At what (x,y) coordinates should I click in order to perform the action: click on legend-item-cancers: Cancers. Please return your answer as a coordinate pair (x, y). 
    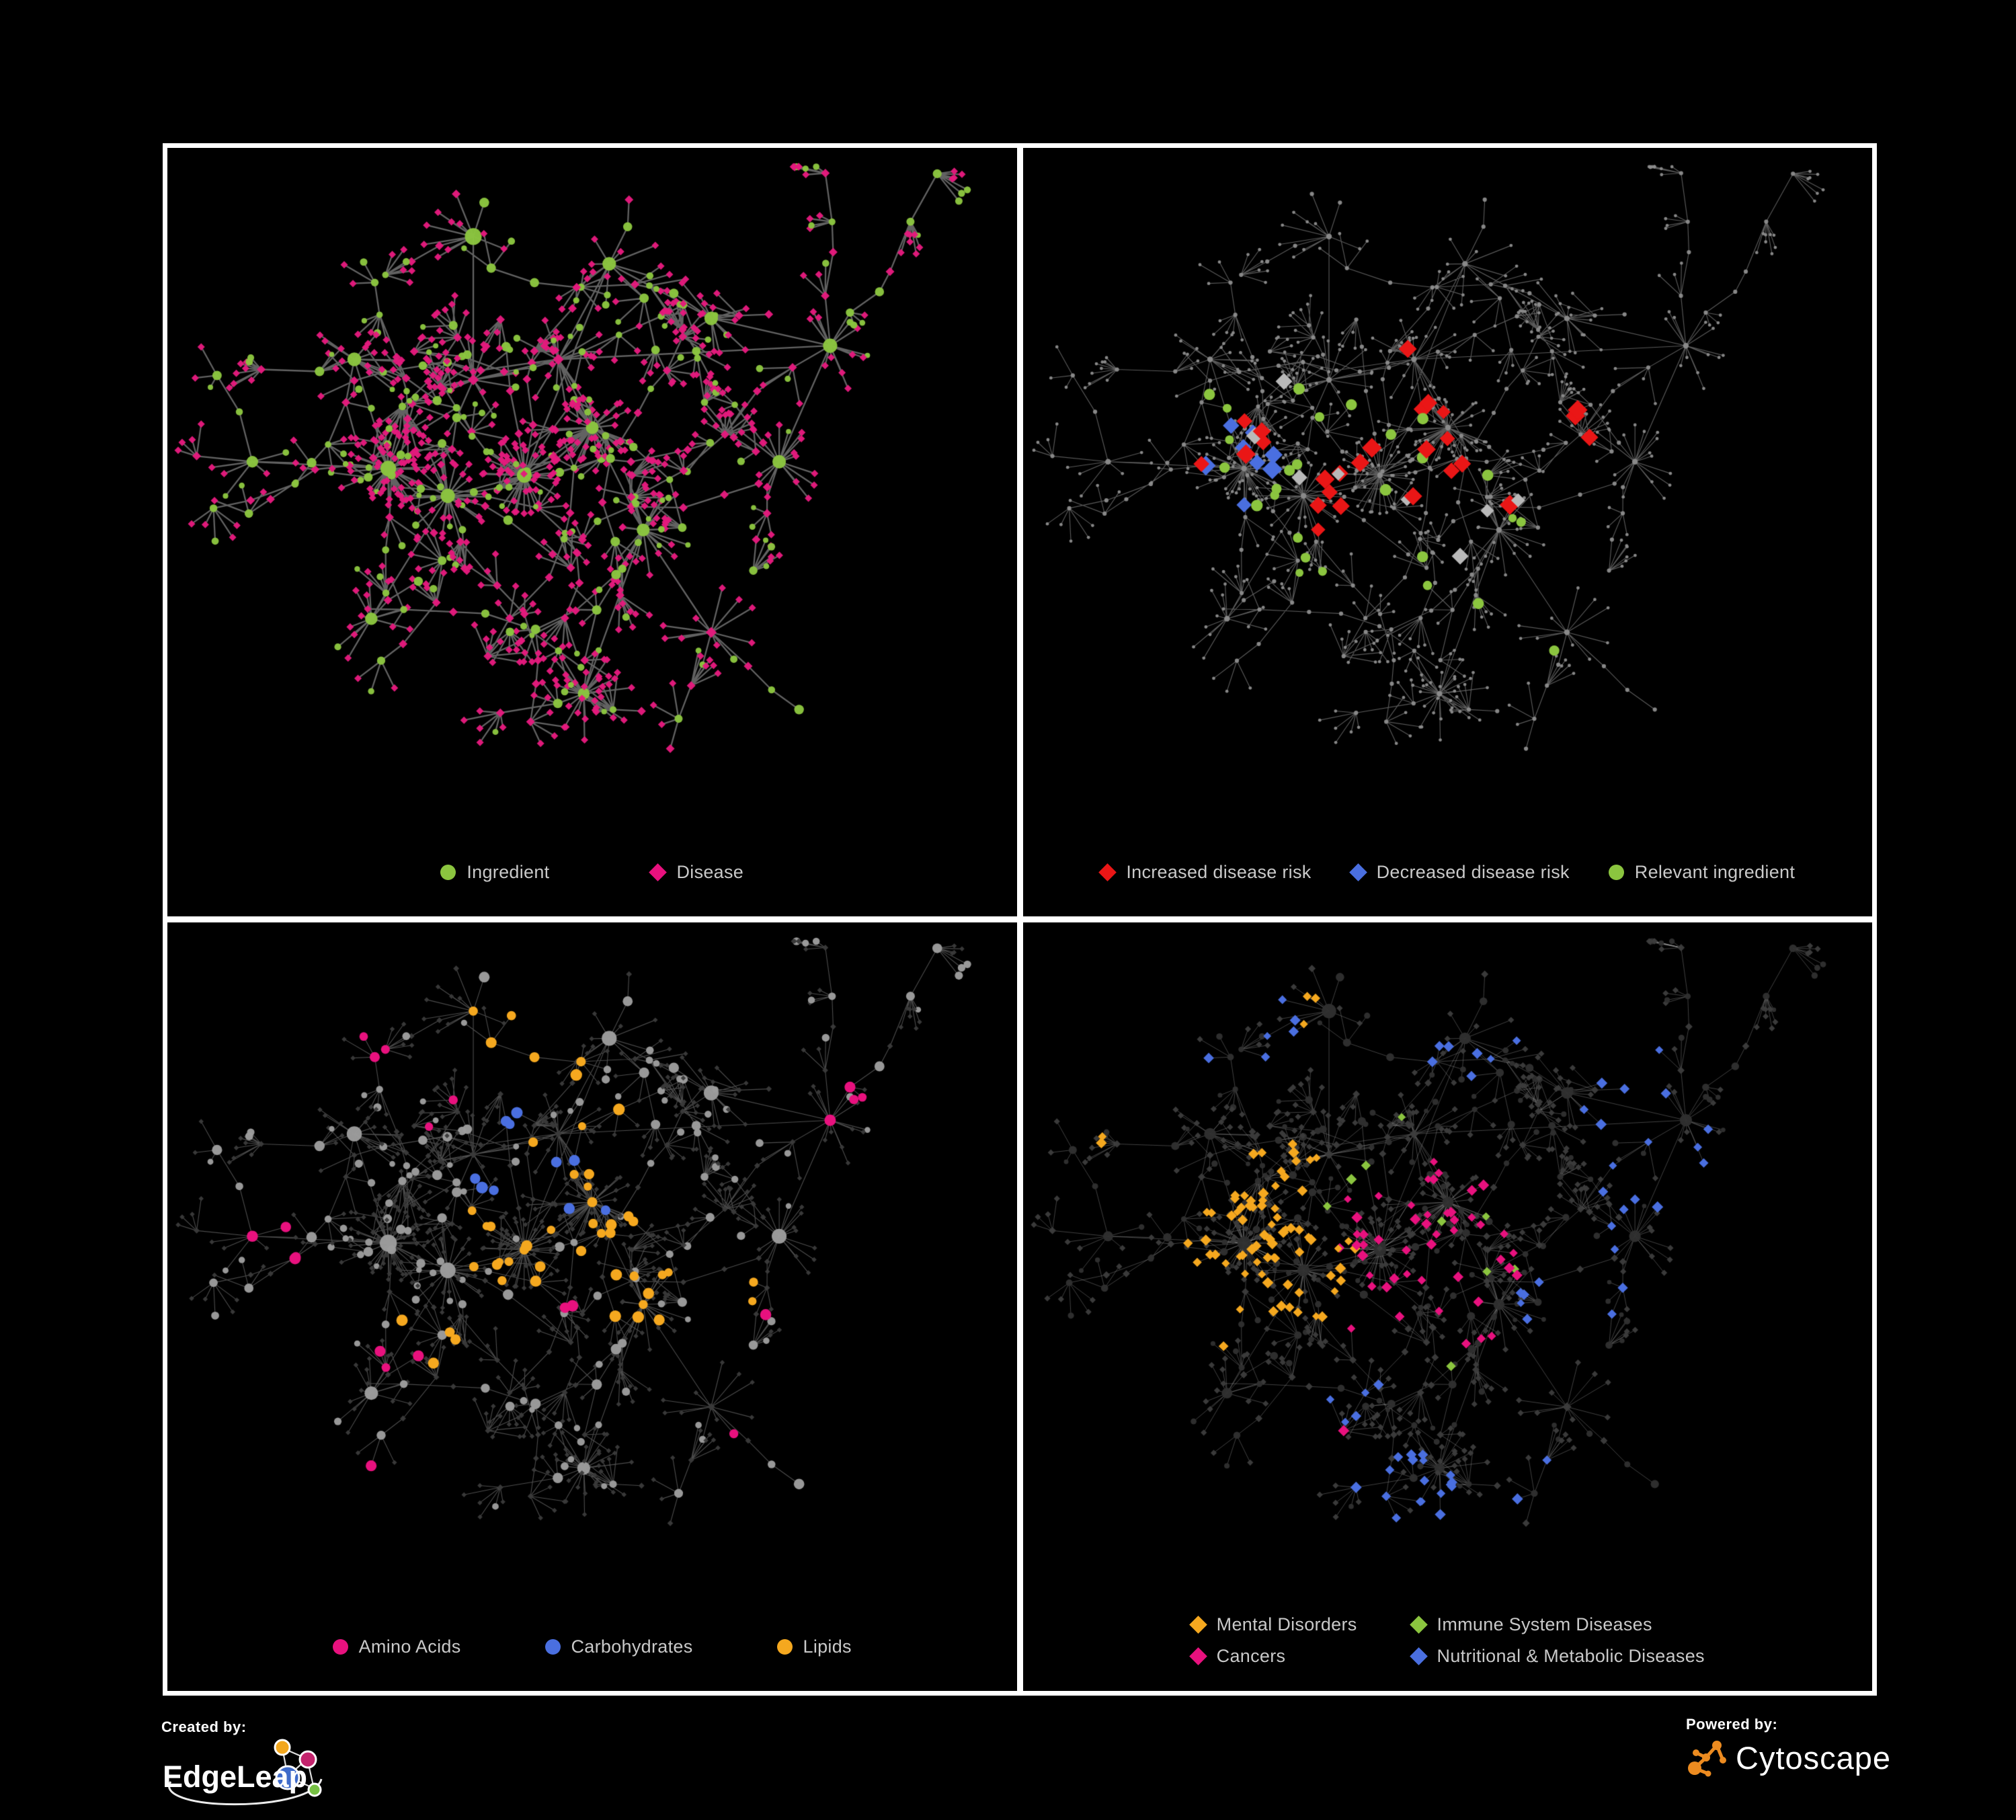
    Looking at the image, I should click on (1272, 1656).